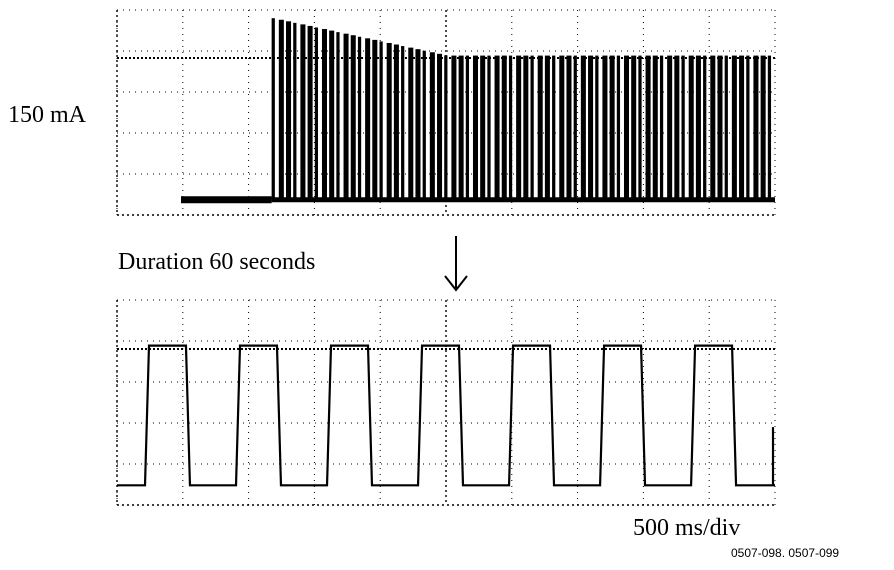  What do you see at coordinates (47, 115) in the screenshot?
I see `y-axis-label: 150 mA` at bounding box center [47, 115].